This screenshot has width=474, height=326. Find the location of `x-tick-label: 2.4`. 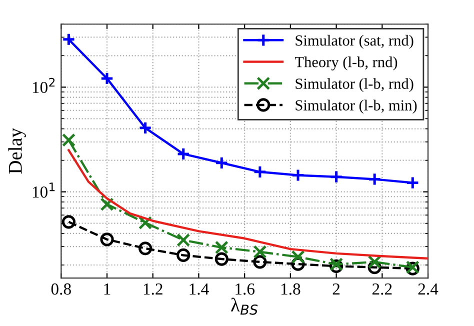

x-tick-label: 2.4 is located at coordinates (428, 289).